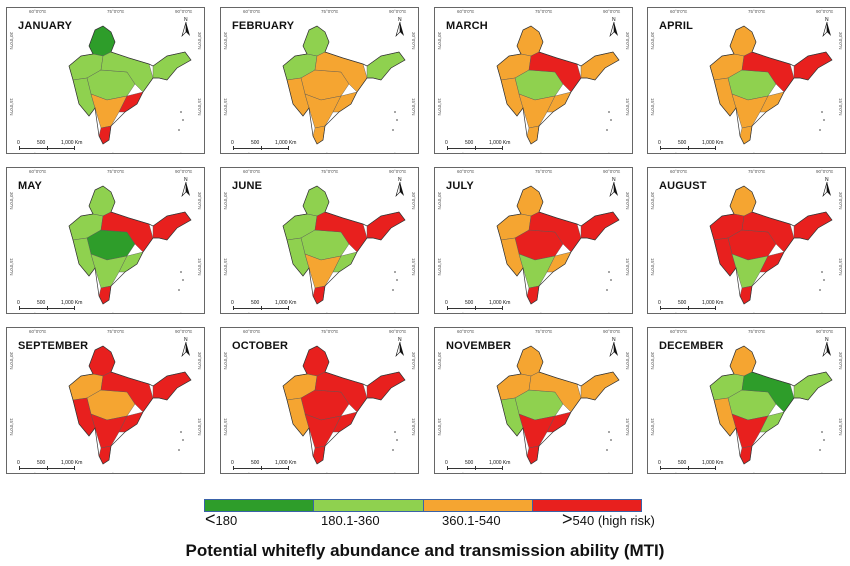  Describe the element at coordinates (53, 346) in the screenshot. I see `month-label: SEPTEMBER` at that location.